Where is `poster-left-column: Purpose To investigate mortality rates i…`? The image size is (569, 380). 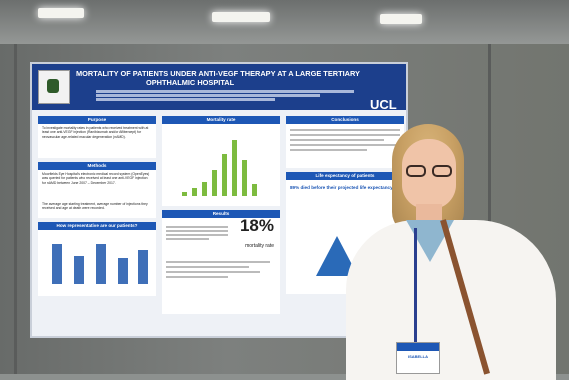
poster-left-column: Purpose To investigate mortality rates i… is located at coordinates (97, 206).